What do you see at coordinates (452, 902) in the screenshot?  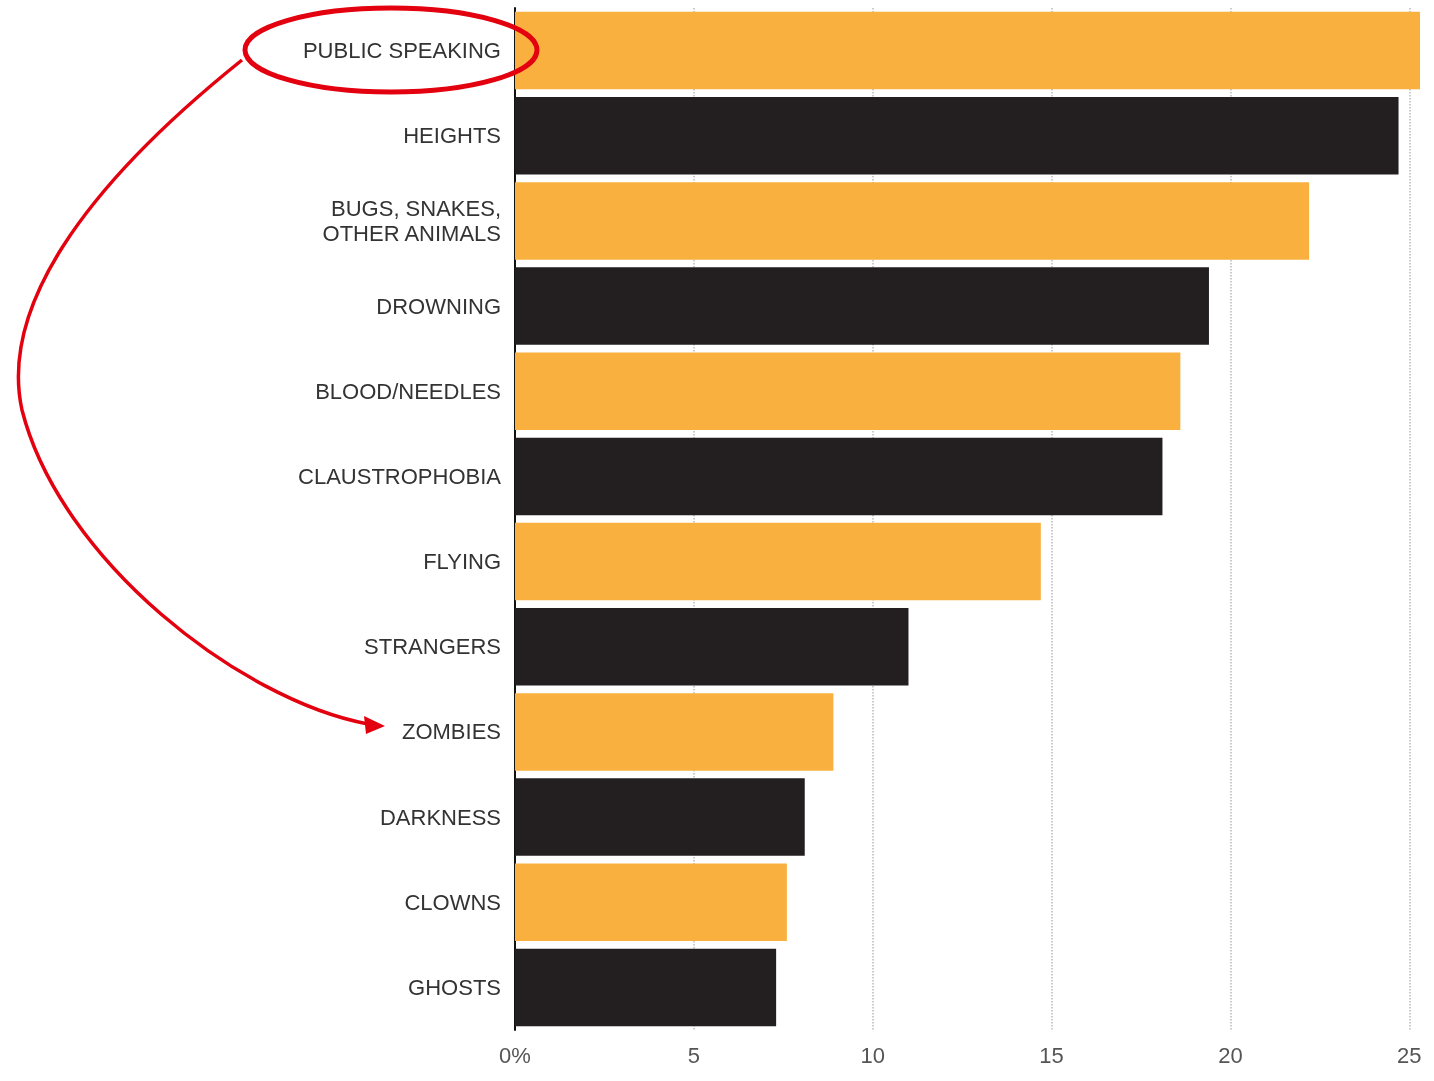 I see `y-tick-label: CLOWNS` at bounding box center [452, 902].